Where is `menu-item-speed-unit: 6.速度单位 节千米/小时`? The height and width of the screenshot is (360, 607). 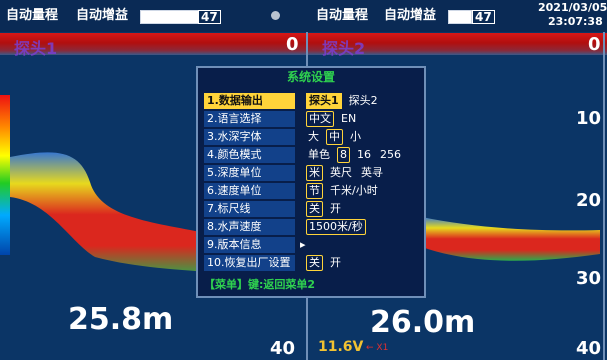
menu-item-speed-unit: 6.速度单位 节千米/小时 is located at coordinates (311, 191).